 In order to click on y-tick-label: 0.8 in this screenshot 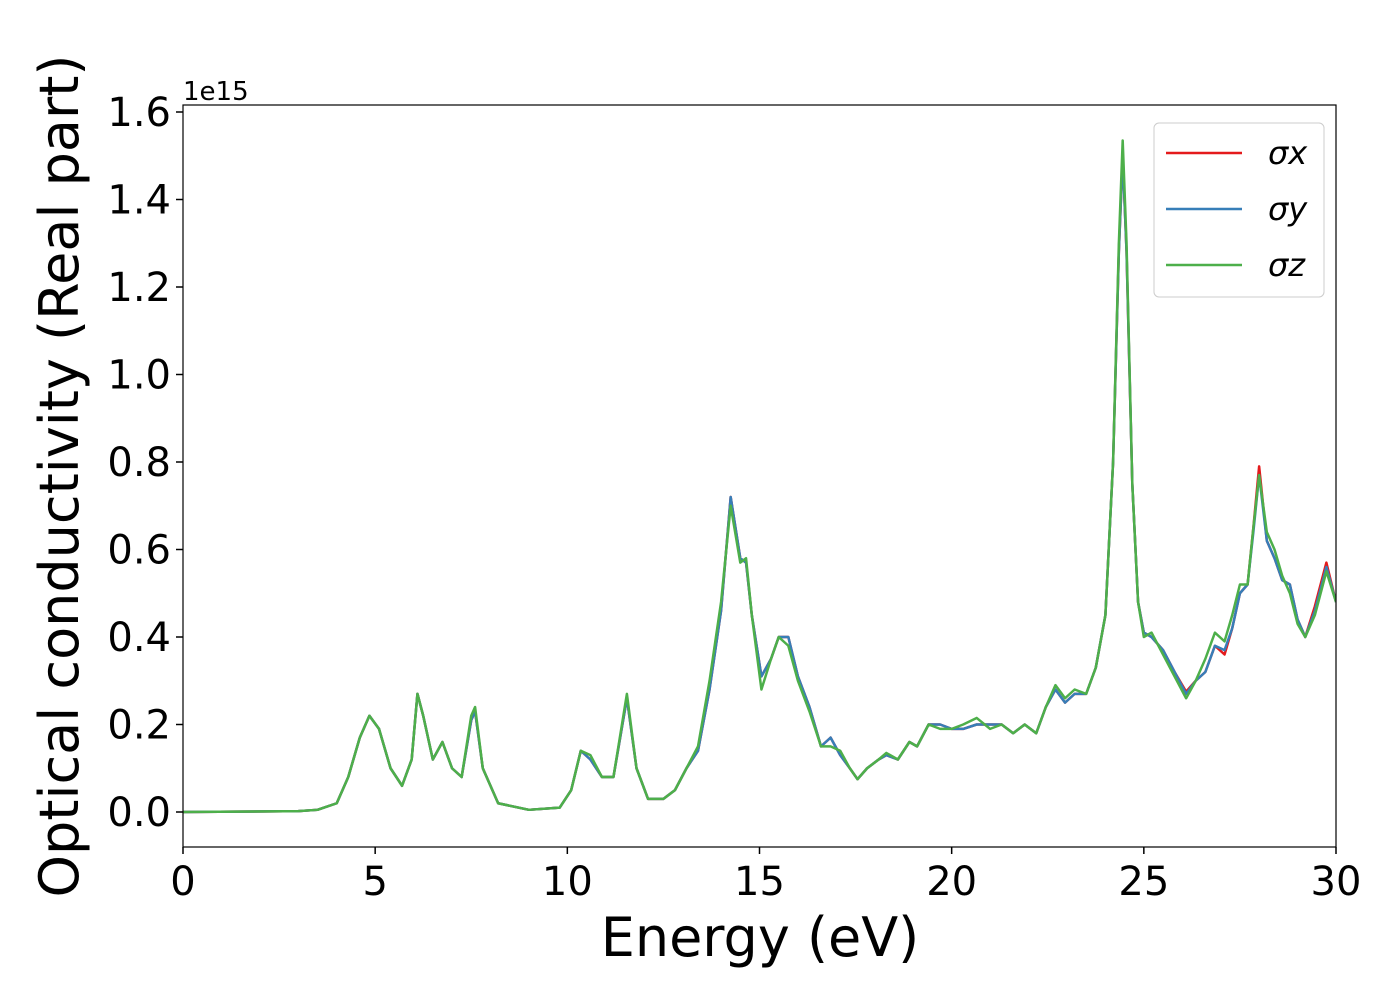, I will do `click(139, 463)`.